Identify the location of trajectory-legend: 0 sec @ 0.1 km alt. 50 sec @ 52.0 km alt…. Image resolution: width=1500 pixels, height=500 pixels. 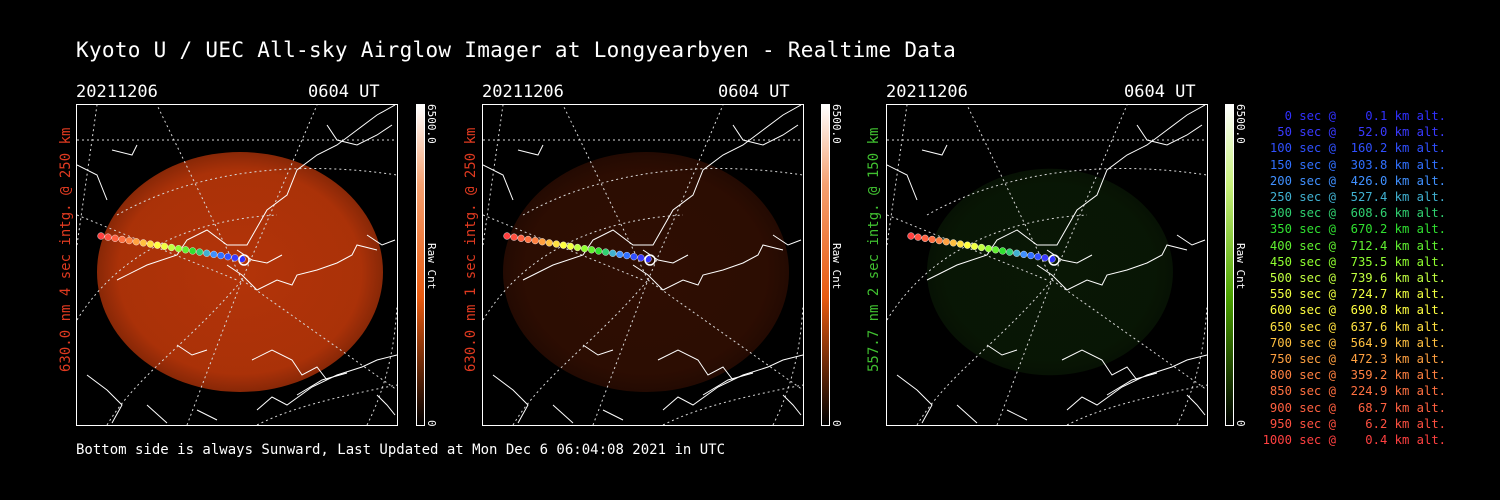
(1348, 278).